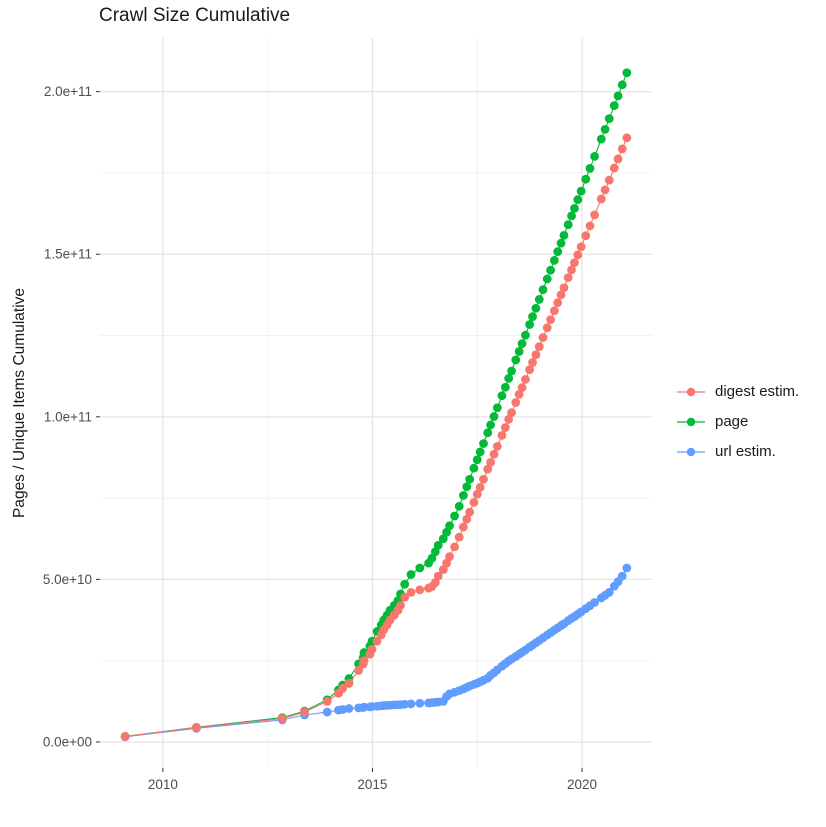 The image size is (826, 827). I want to click on legend-label-url: url estim., so click(745, 451).